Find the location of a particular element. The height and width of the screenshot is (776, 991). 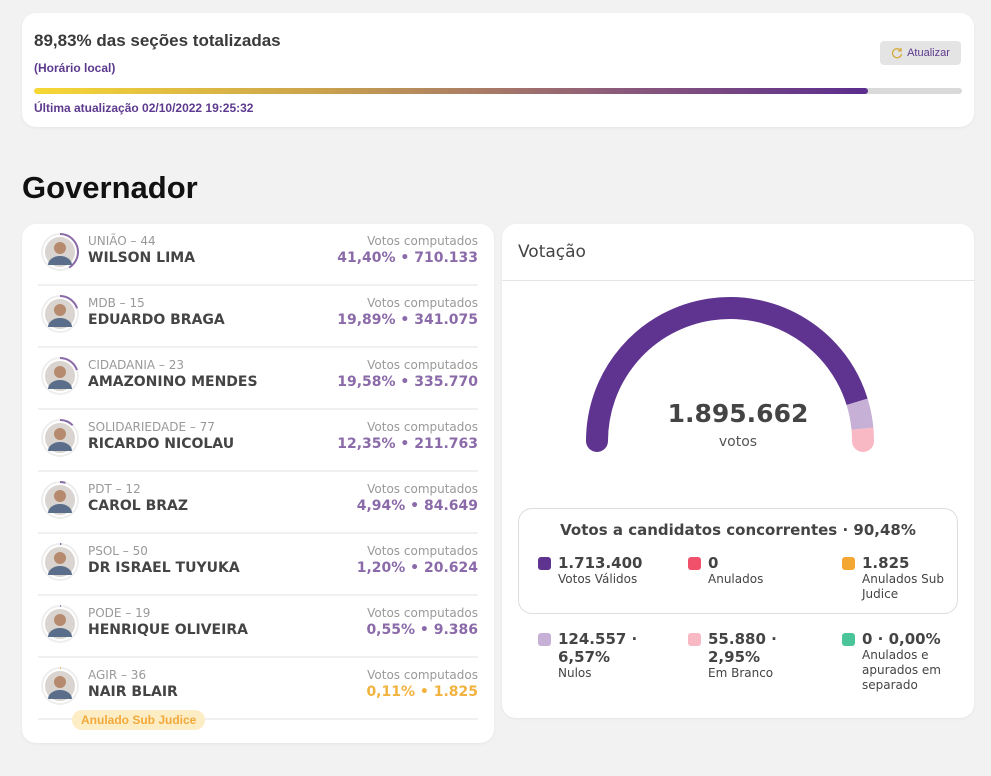

candidate-party: UNIÃO – 44 is located at coordinates (122, 241).